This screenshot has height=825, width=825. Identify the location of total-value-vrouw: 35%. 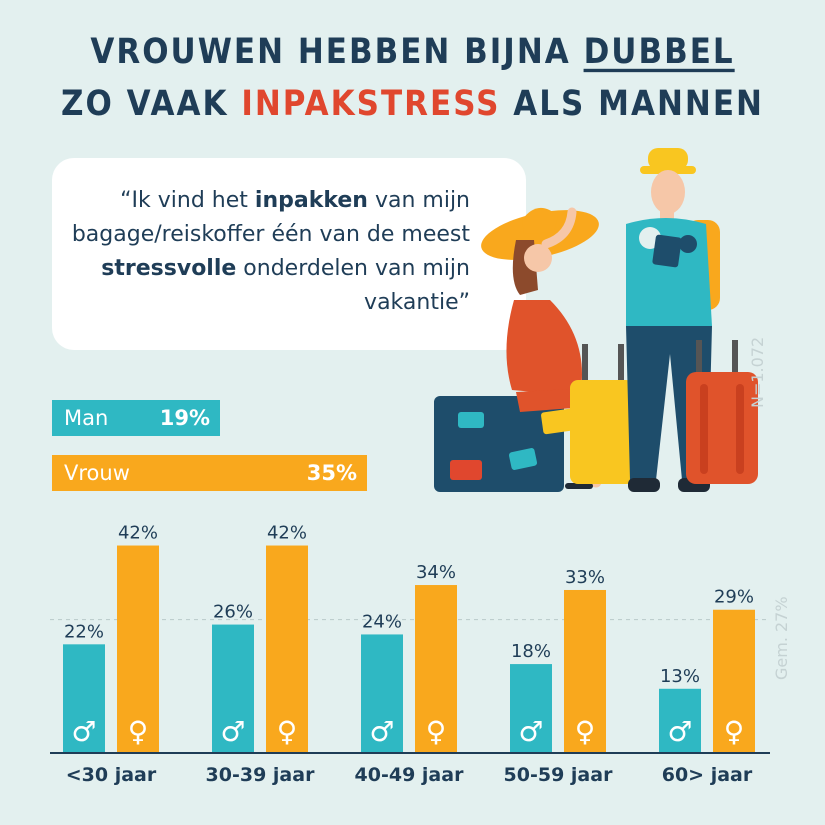
(331, 473).